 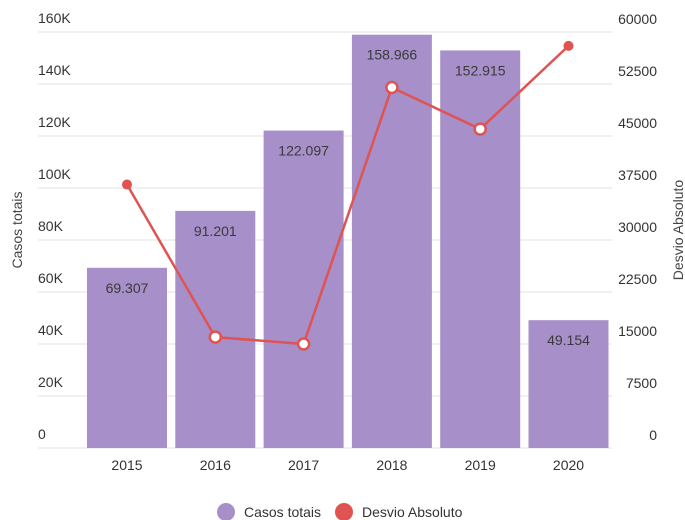 I want to click on y2-axis-title: Desvio Absoluto, so click(x=677, y=230).